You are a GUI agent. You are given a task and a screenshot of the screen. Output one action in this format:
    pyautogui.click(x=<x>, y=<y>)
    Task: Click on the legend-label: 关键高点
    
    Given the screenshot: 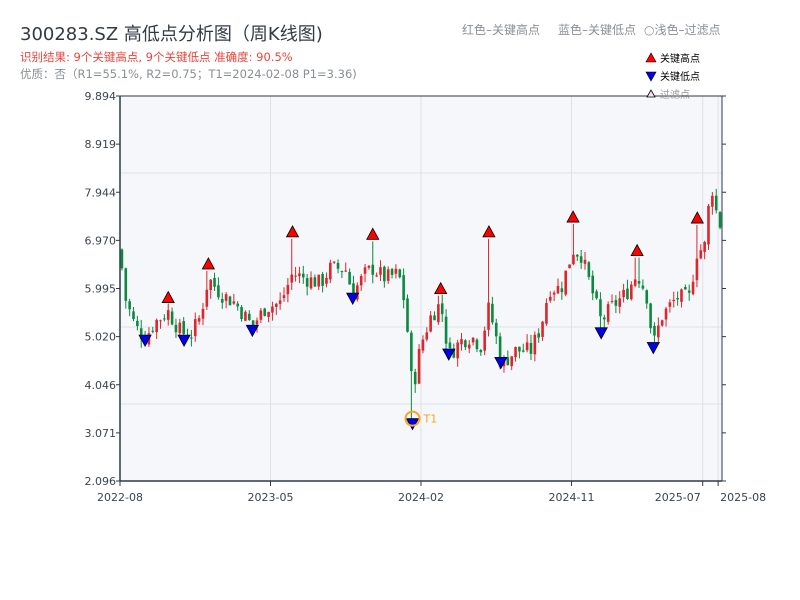 What is the action you would take?
    pyautogui.click(x=680, y=58)
    